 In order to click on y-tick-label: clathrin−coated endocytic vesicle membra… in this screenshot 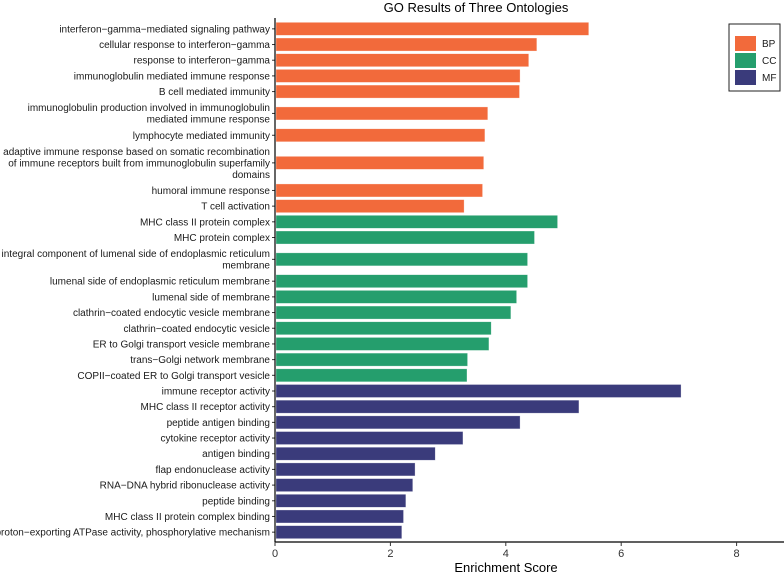, I will do `click(171, 313)`.